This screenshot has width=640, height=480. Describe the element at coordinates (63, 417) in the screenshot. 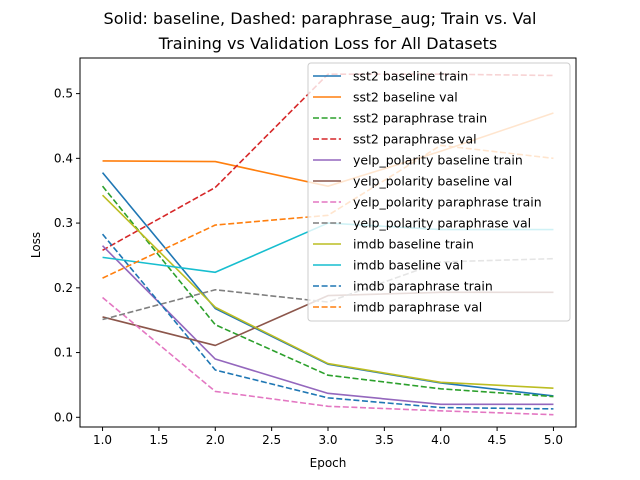

I see `y-tick-label: 0.0` at that location.